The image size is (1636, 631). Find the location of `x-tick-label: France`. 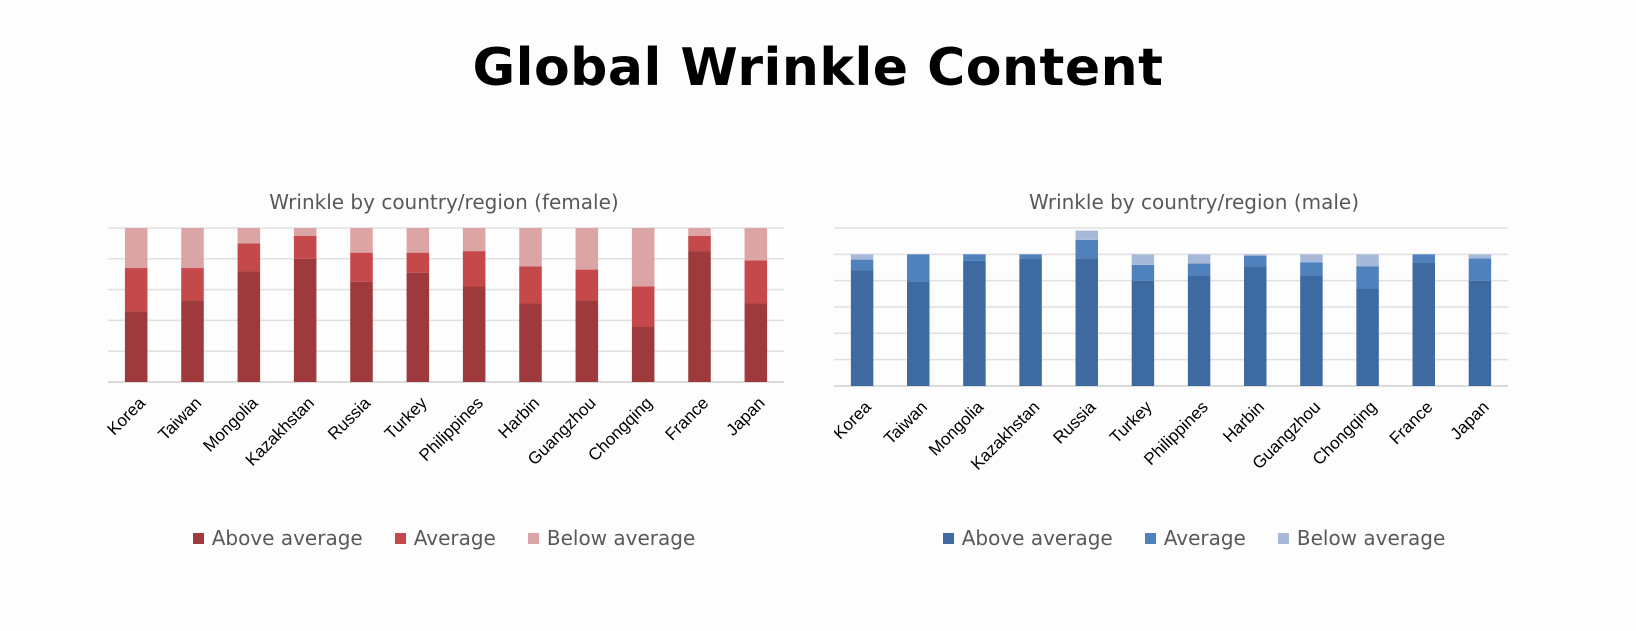

x-tick-label: France is located at coordinates (1411, 422).